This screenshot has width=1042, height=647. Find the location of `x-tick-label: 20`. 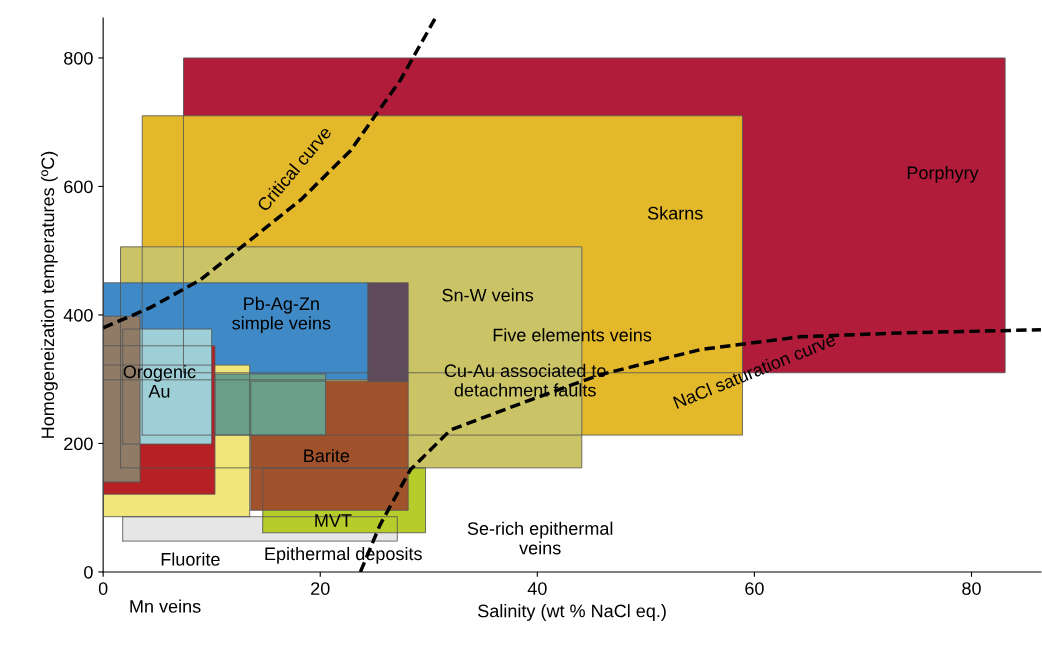

x-tick-label: 20 is located at coordinates (320, 588).